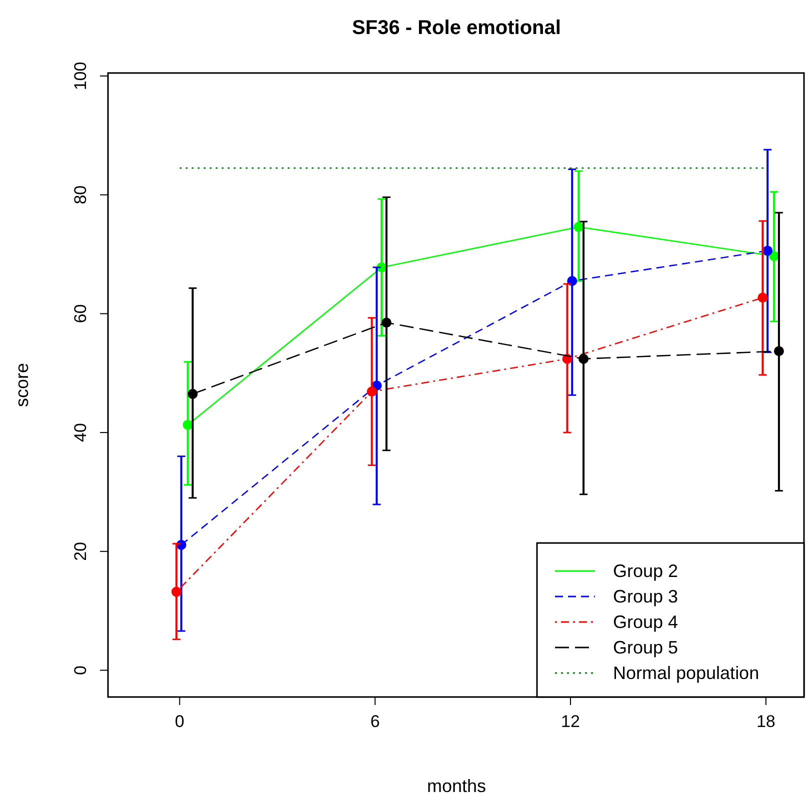  Describe the element at coordinates (179, 721) in the screenshot. I see `x-tick-label: 0` at that location.